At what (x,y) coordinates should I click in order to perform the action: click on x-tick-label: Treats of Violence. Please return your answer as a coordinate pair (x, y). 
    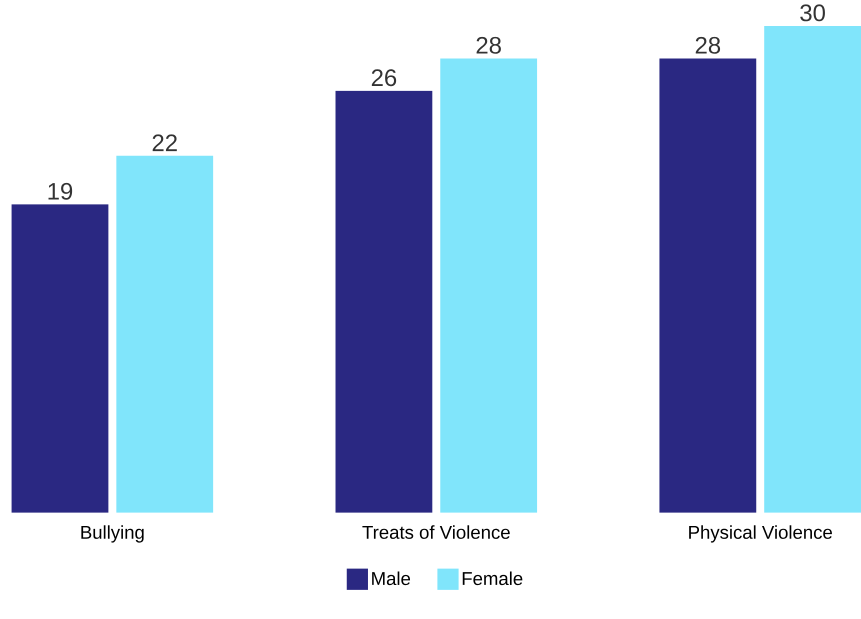
    Looking at the image, I should click on (436, 532).